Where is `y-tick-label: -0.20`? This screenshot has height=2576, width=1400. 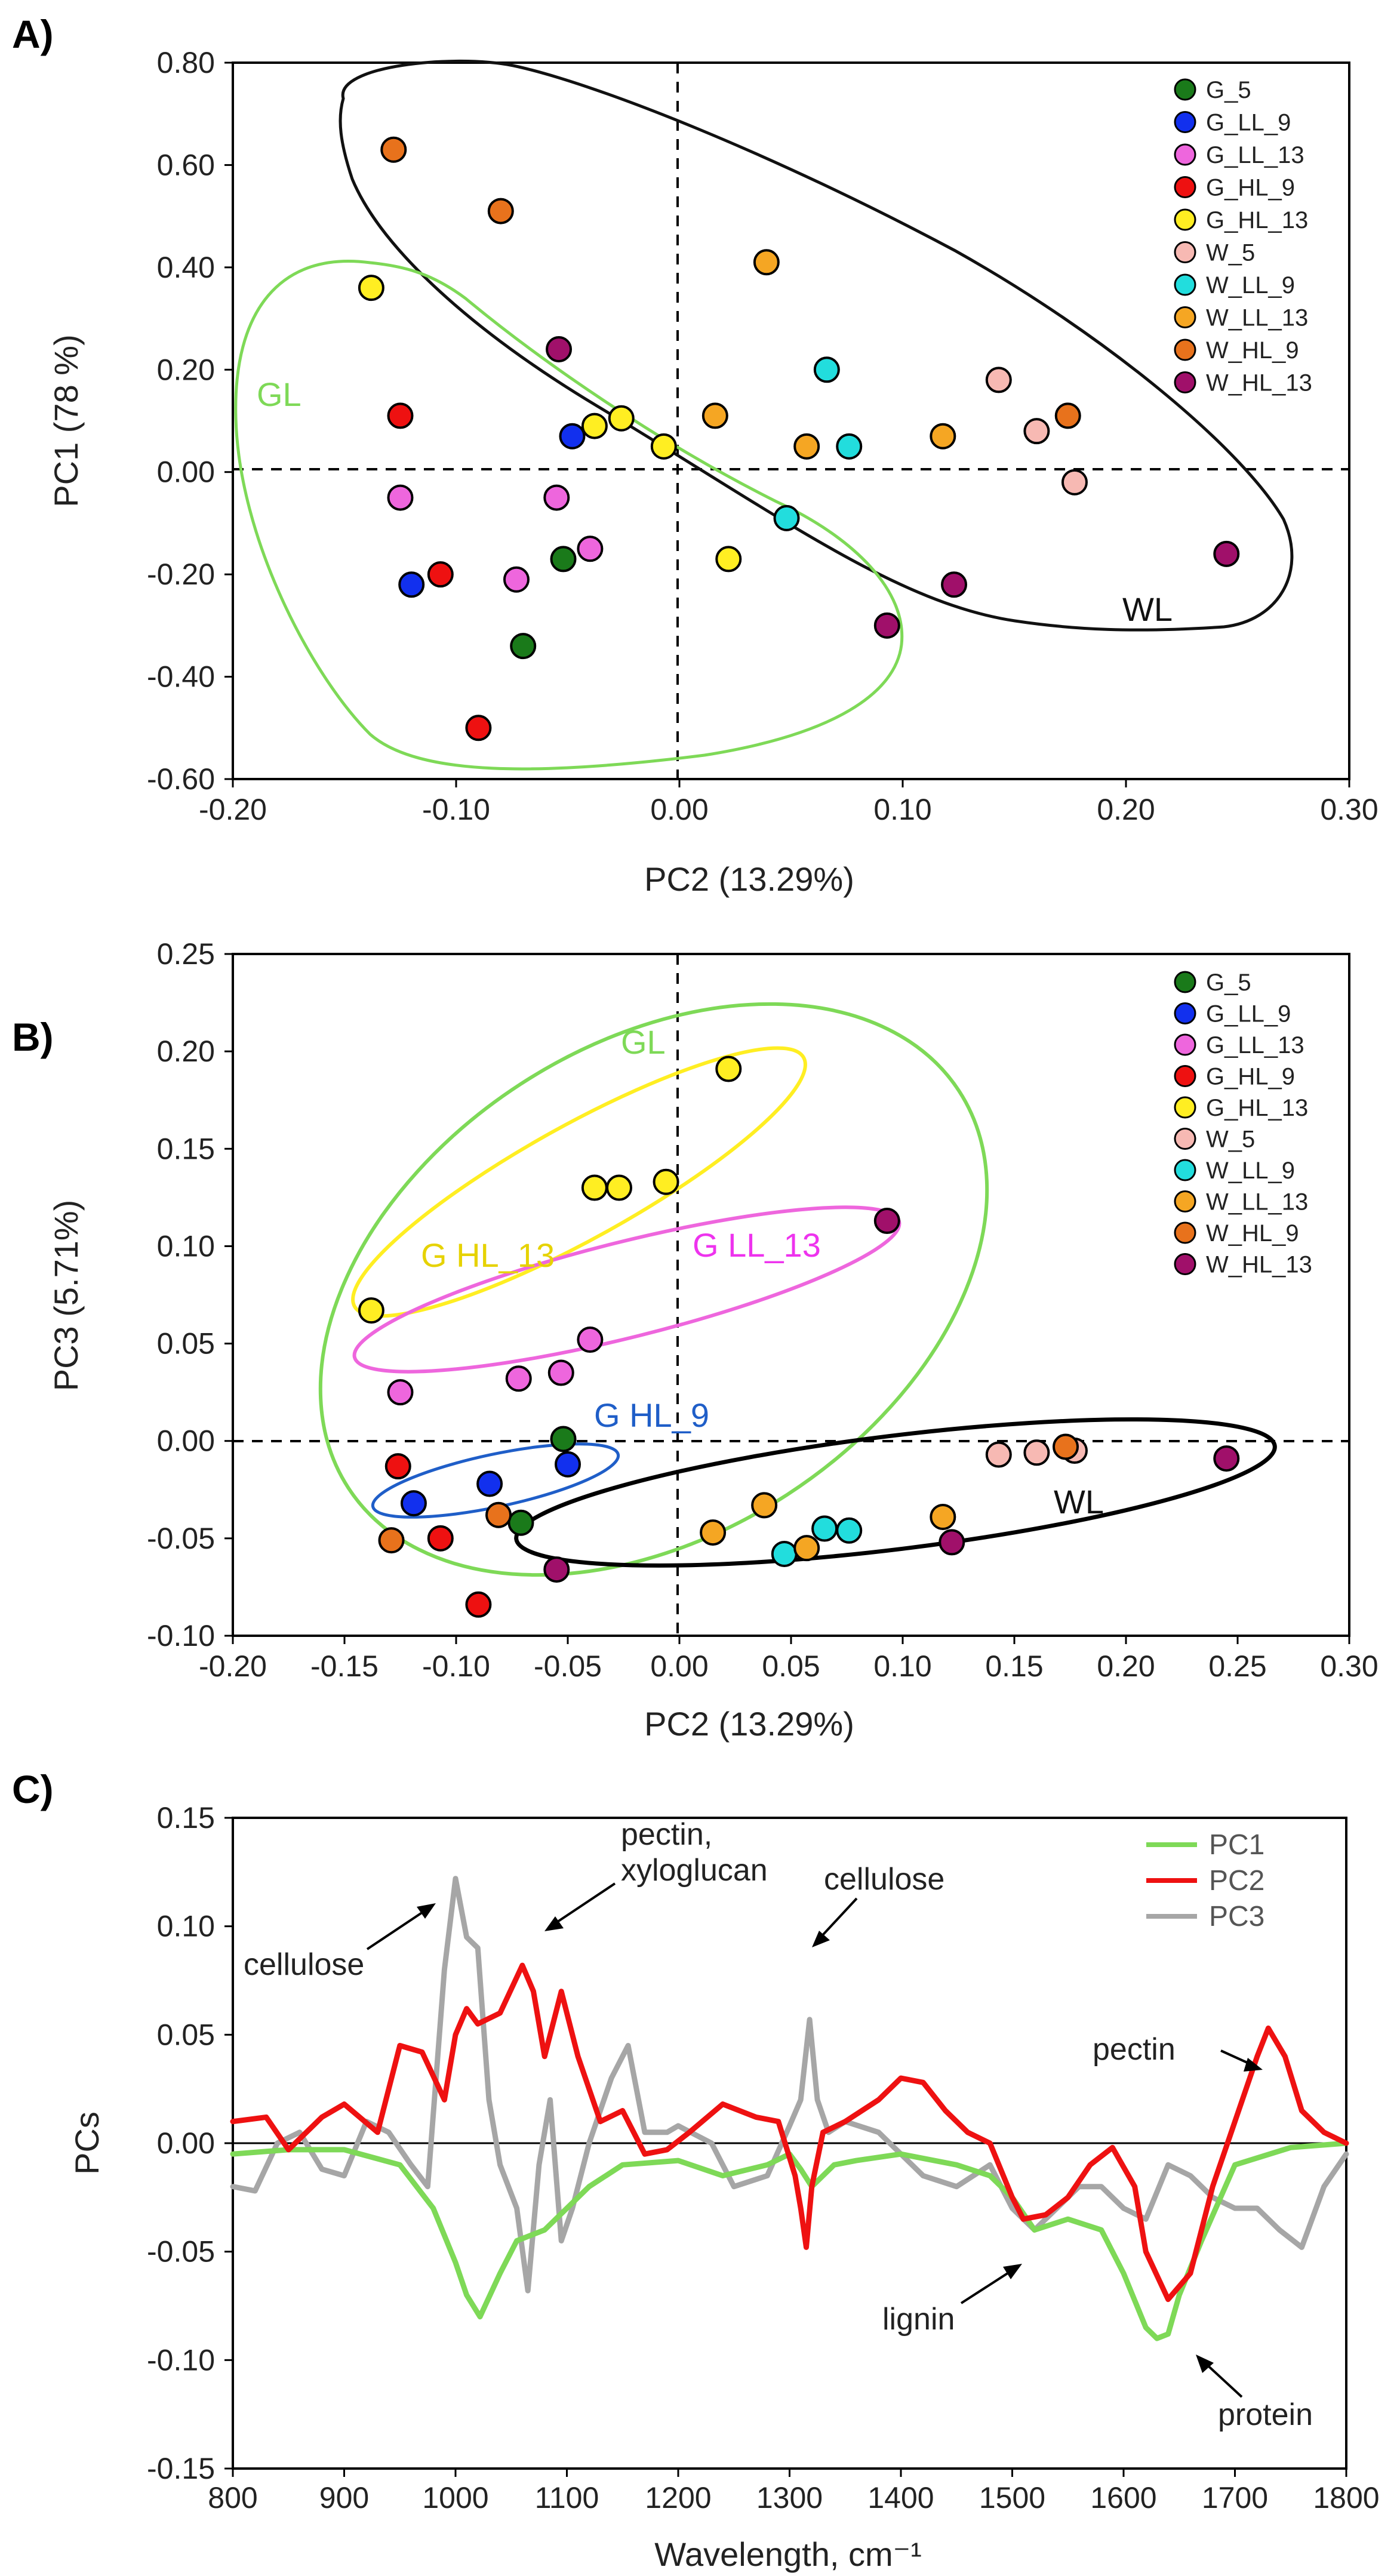
y-tick-label: -0.20 is located at coordinates (181, 574).